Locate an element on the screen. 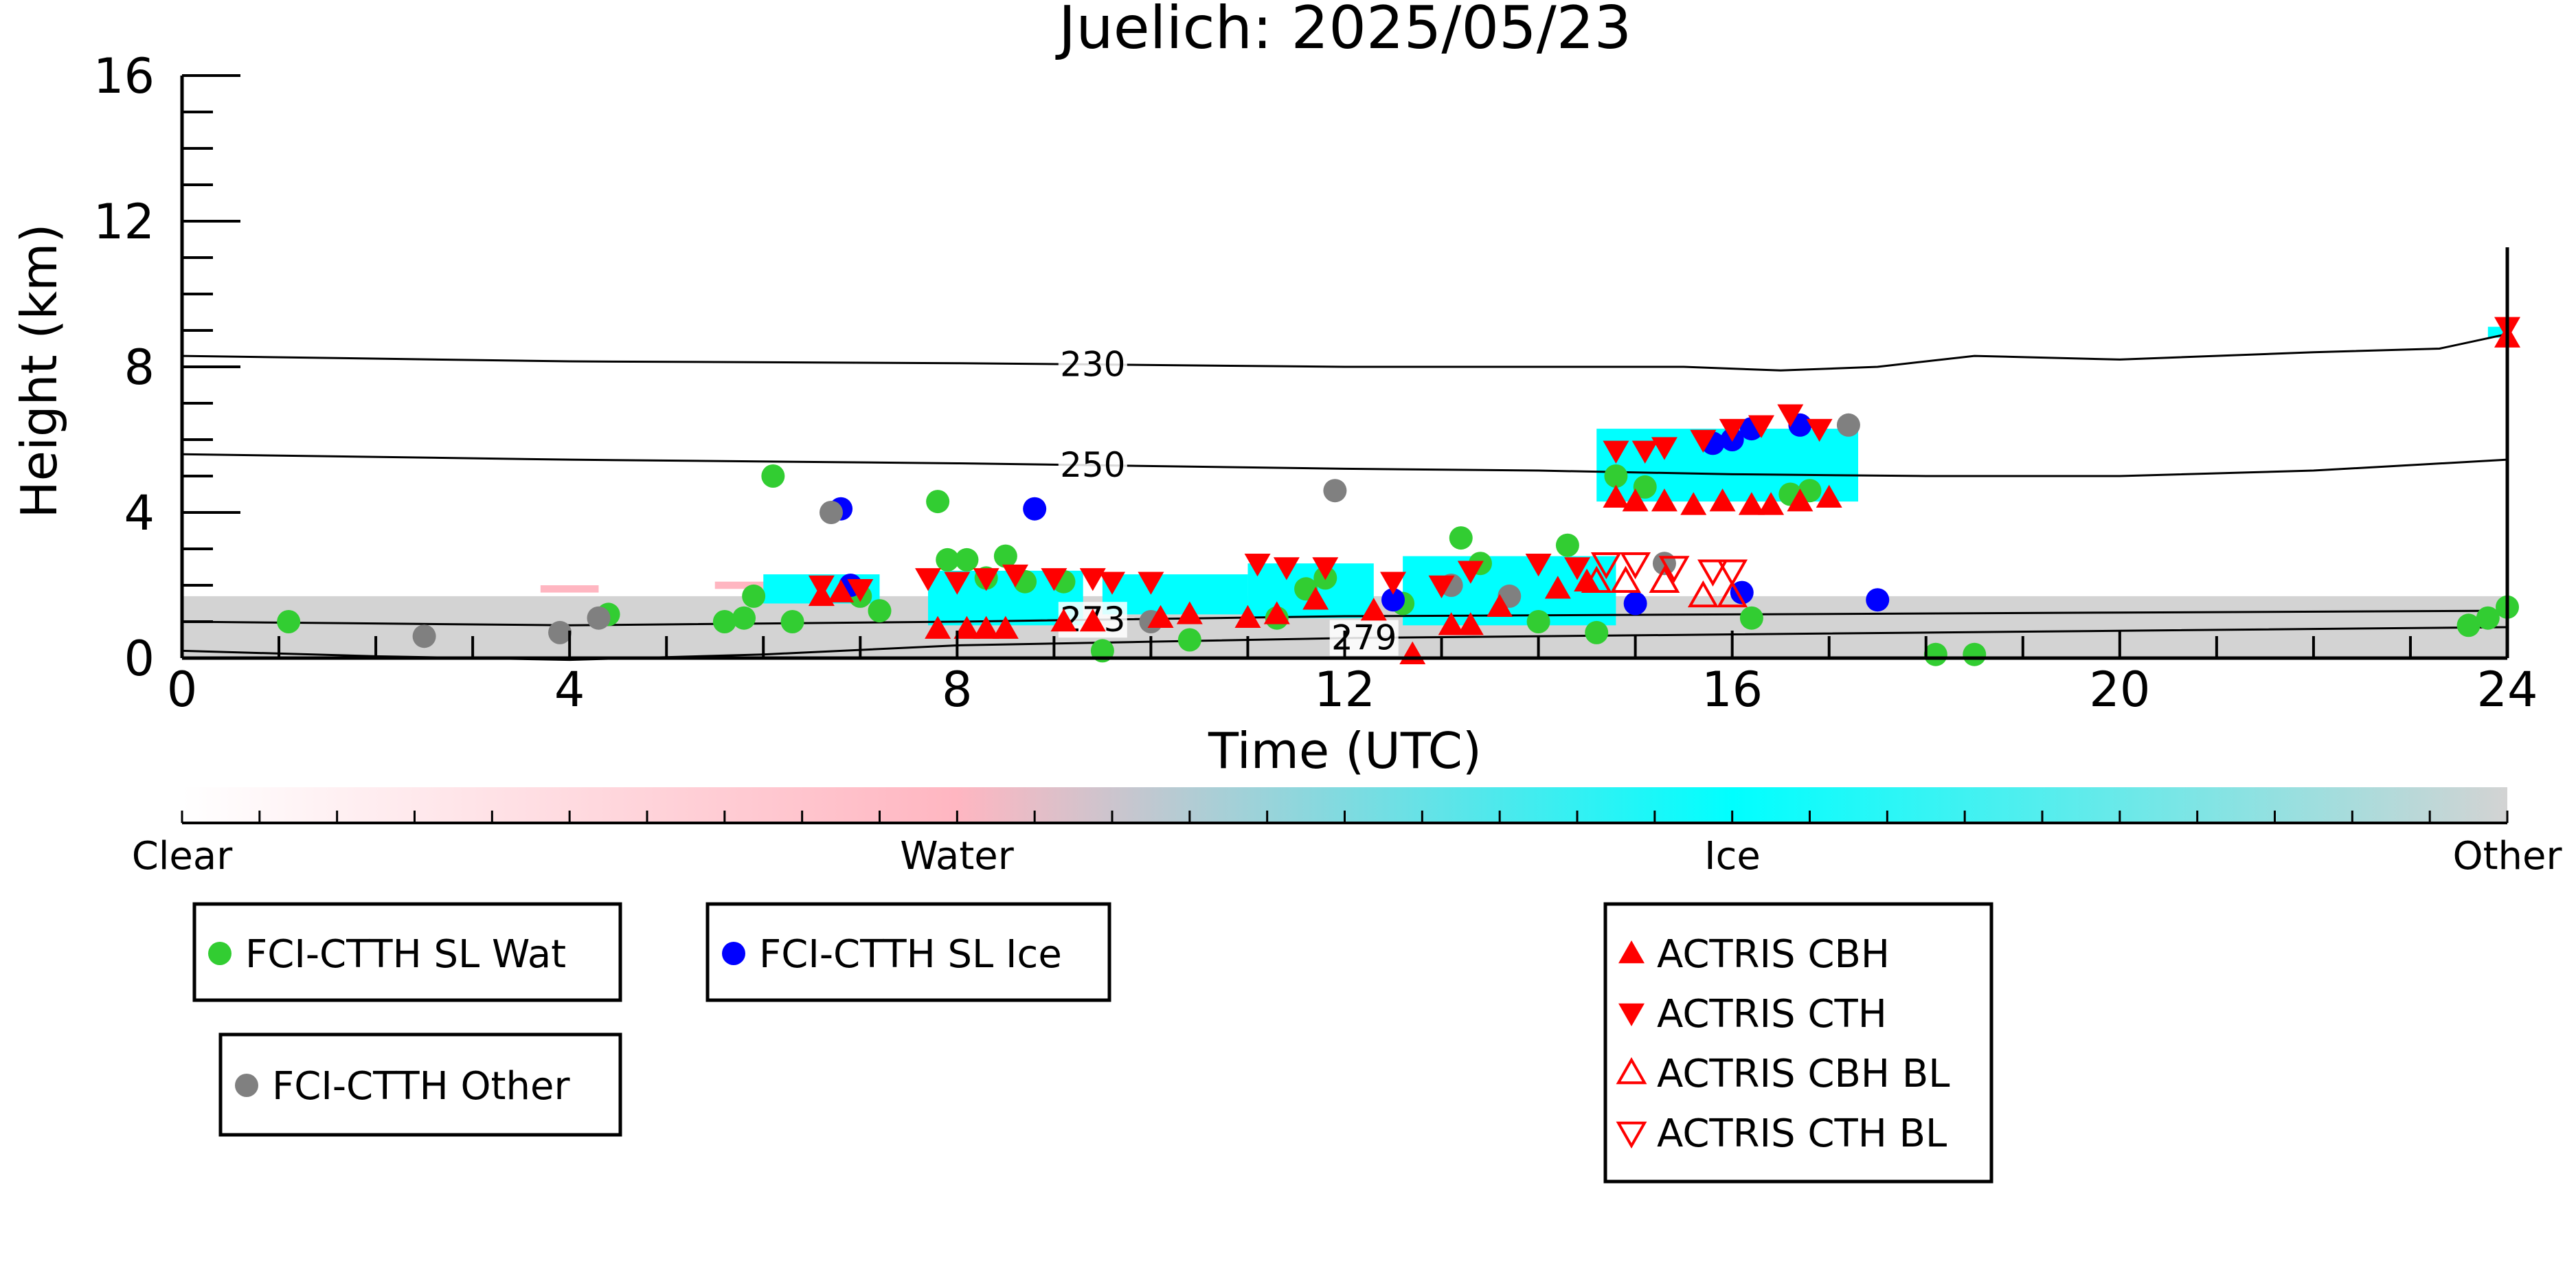 The width and height of the screenshot is (2576, 1288). y-axis-title: Height (km) is located at coordinates (39, 371).